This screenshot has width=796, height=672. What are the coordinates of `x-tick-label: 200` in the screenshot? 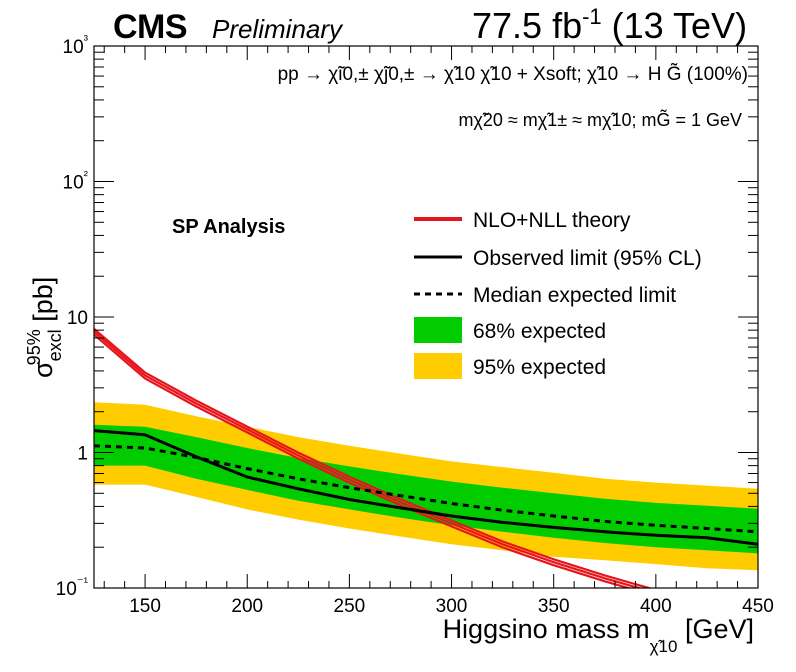 It's located at (247, 606).